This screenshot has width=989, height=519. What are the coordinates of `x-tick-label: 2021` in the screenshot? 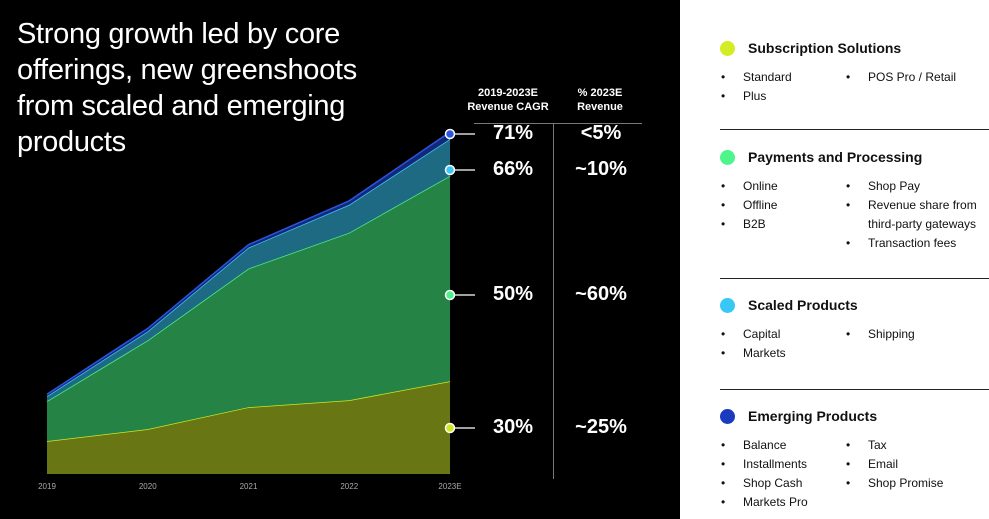 It's located at (249, 486).